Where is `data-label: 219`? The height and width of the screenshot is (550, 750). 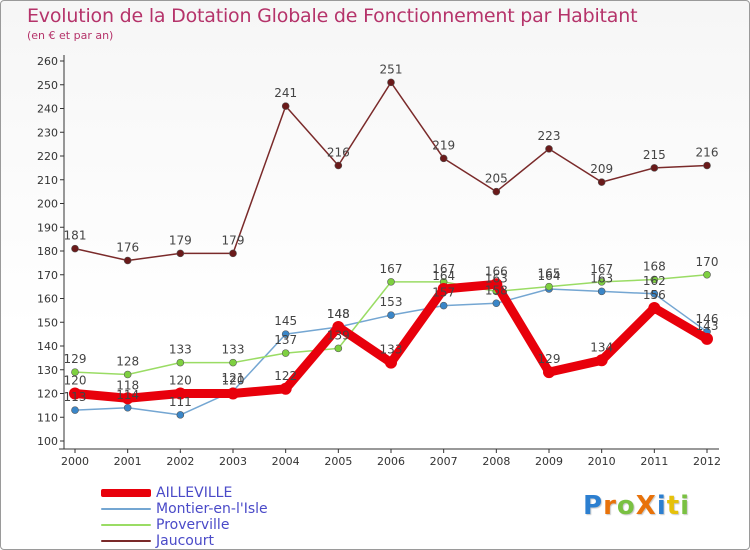
data-label: 219 is located at coordinates (443, 145).